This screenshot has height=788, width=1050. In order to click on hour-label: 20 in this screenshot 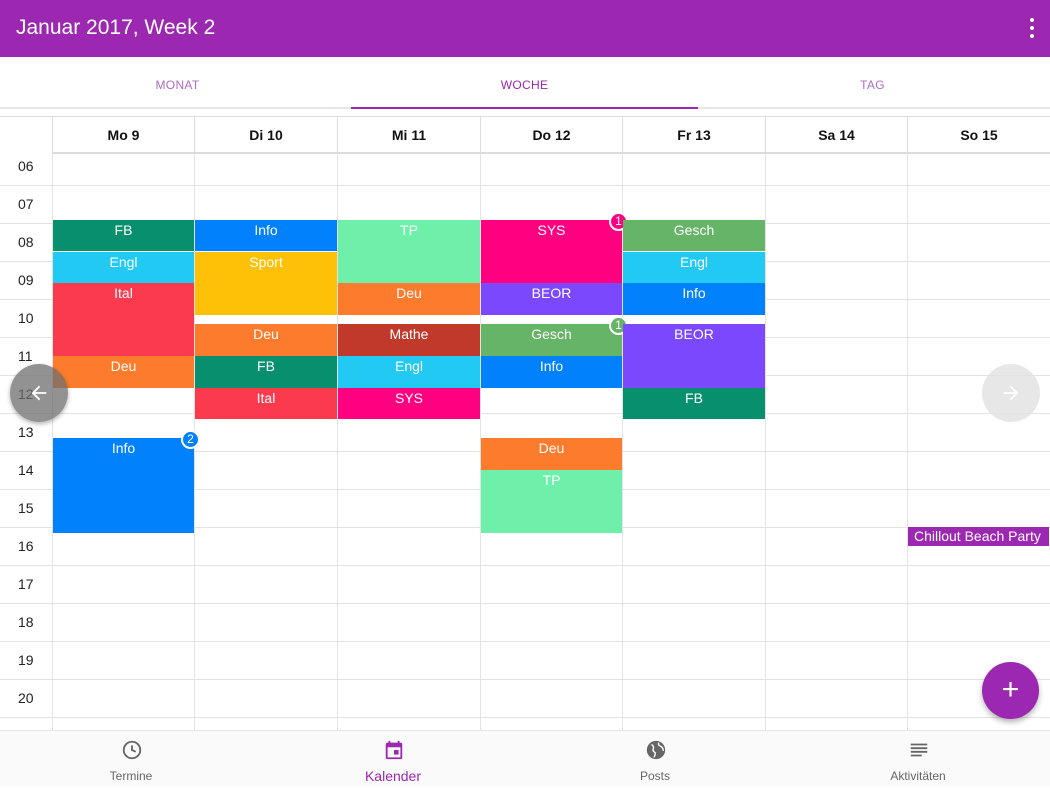, I will do `click(26, 698)`.